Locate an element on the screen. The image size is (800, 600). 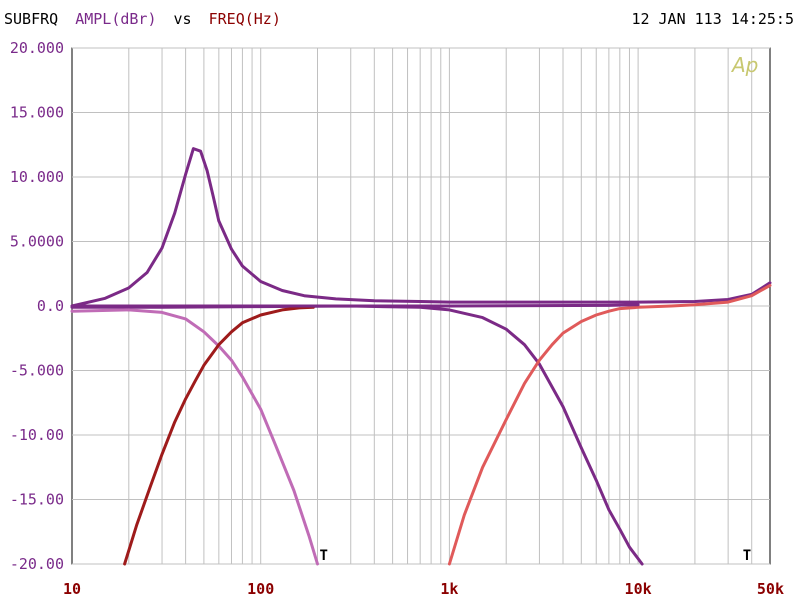
x-tick-label: 1k is located at coordinates (449, 589).